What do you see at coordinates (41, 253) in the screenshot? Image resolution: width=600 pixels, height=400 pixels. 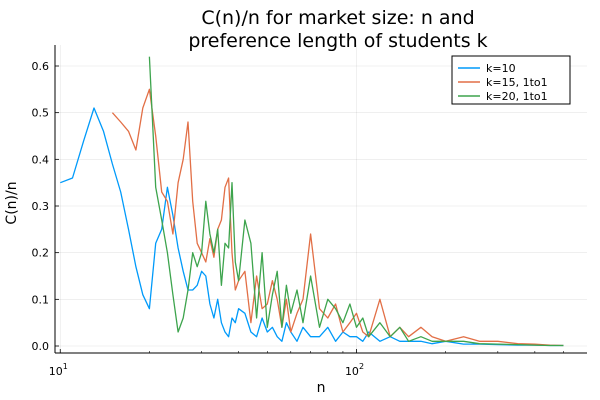 I see `y-tick-label: 0.2` at bounding box center [41, 253].